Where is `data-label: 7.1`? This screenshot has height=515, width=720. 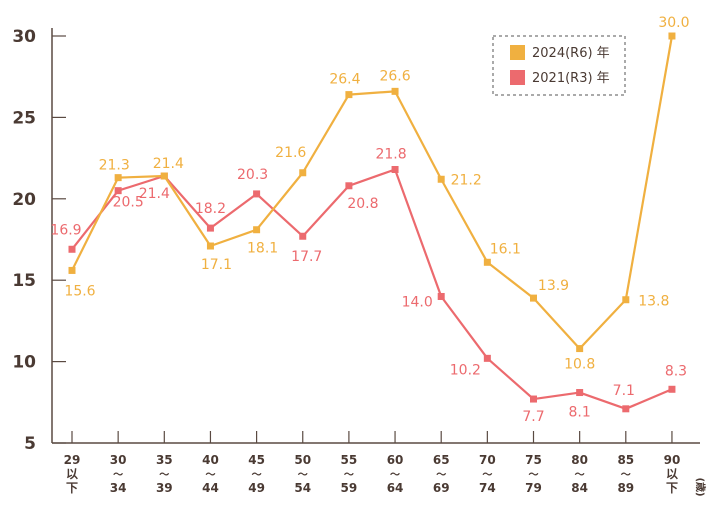 data-label: 7.1 is located at coordinates (624, 391).